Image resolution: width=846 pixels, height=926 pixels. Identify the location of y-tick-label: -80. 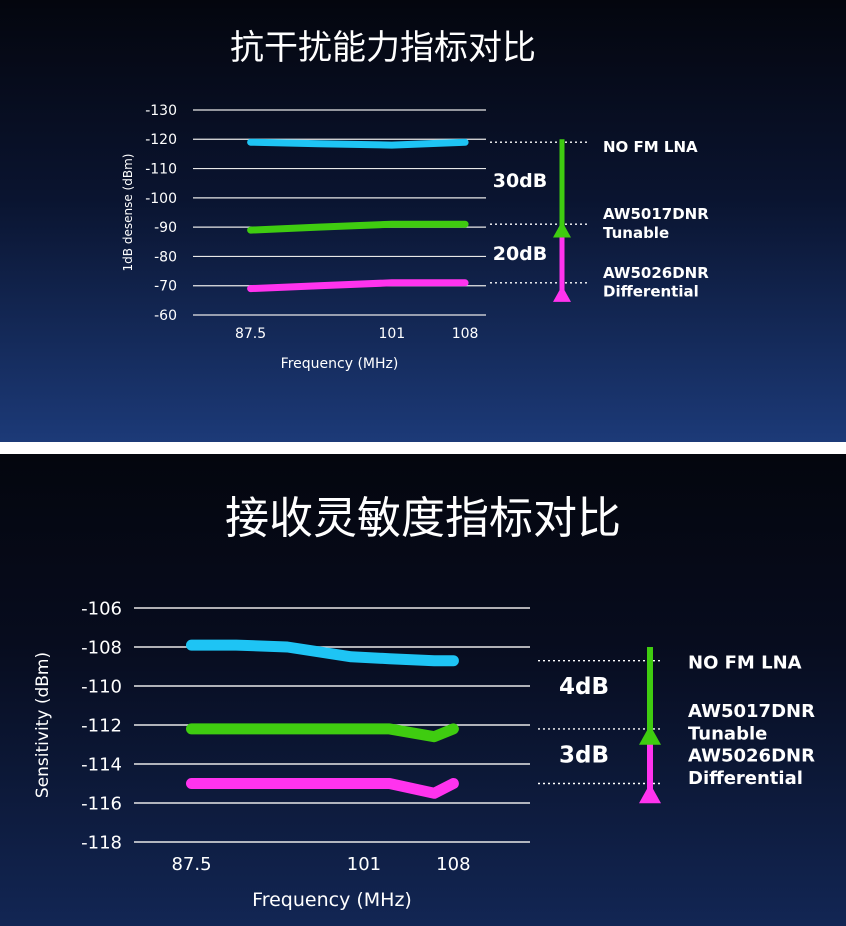
(165, 257).